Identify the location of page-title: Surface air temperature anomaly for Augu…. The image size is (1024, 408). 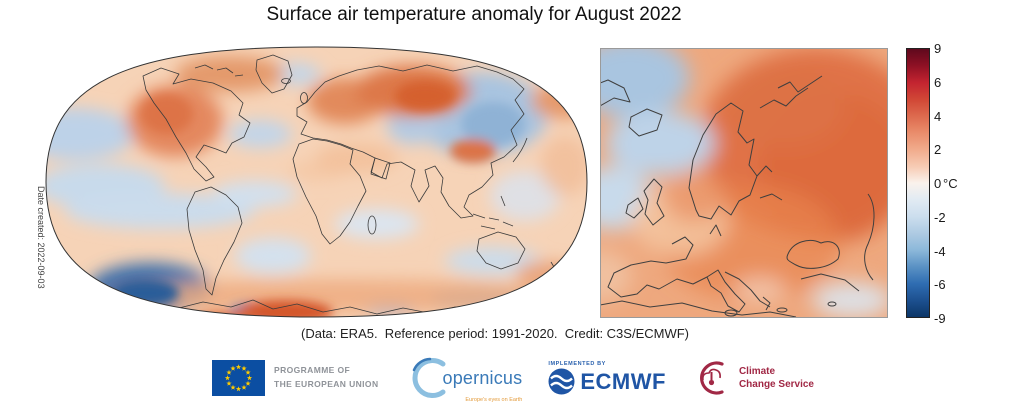
(474, 14).